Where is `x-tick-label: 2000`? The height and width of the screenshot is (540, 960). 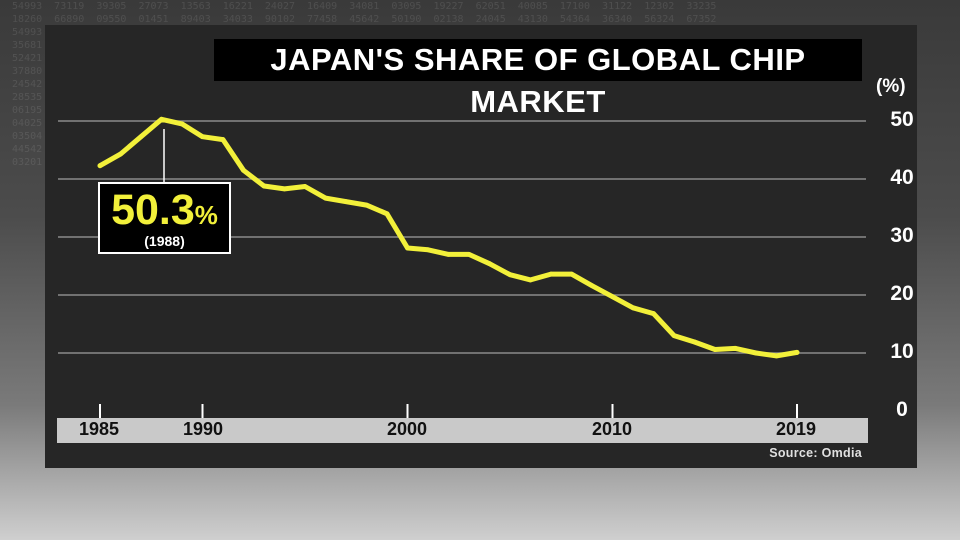
x-tick-label: 2000 is located at coordinates (407, 429).